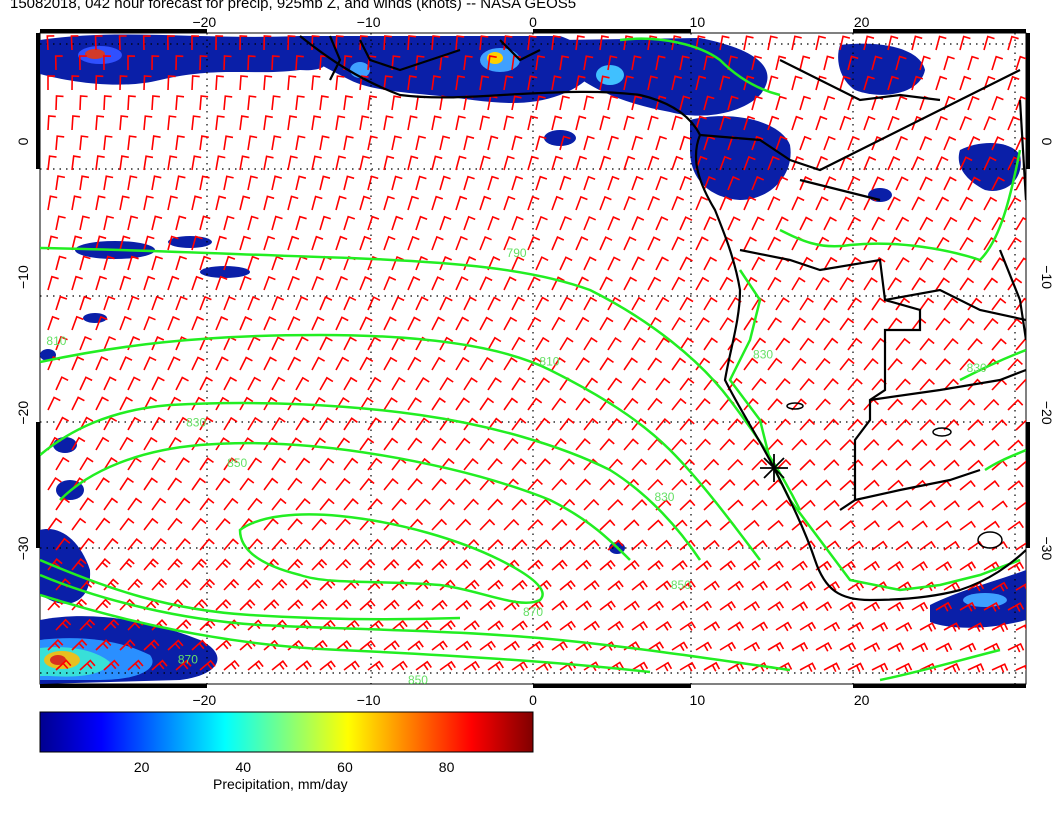  What do you see at coordinates (1047, 549) in the screenshot?
I see `y-tick-label-right-3: −30` at bounding box center [1047, 549].